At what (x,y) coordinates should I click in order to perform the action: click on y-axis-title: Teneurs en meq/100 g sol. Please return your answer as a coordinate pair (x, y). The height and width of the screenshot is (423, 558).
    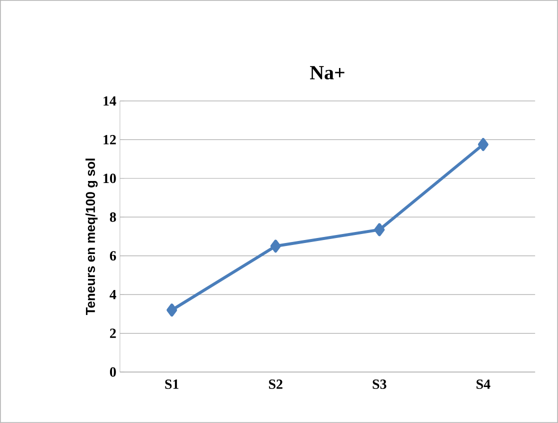
    Looking at the image, I should click on (91, 237).